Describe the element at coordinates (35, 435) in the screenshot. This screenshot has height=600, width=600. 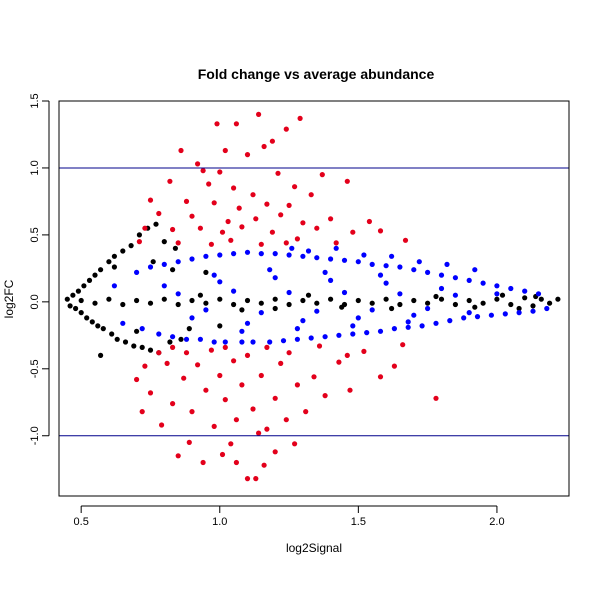
I see `y-tick-label: -1.0` at that location.